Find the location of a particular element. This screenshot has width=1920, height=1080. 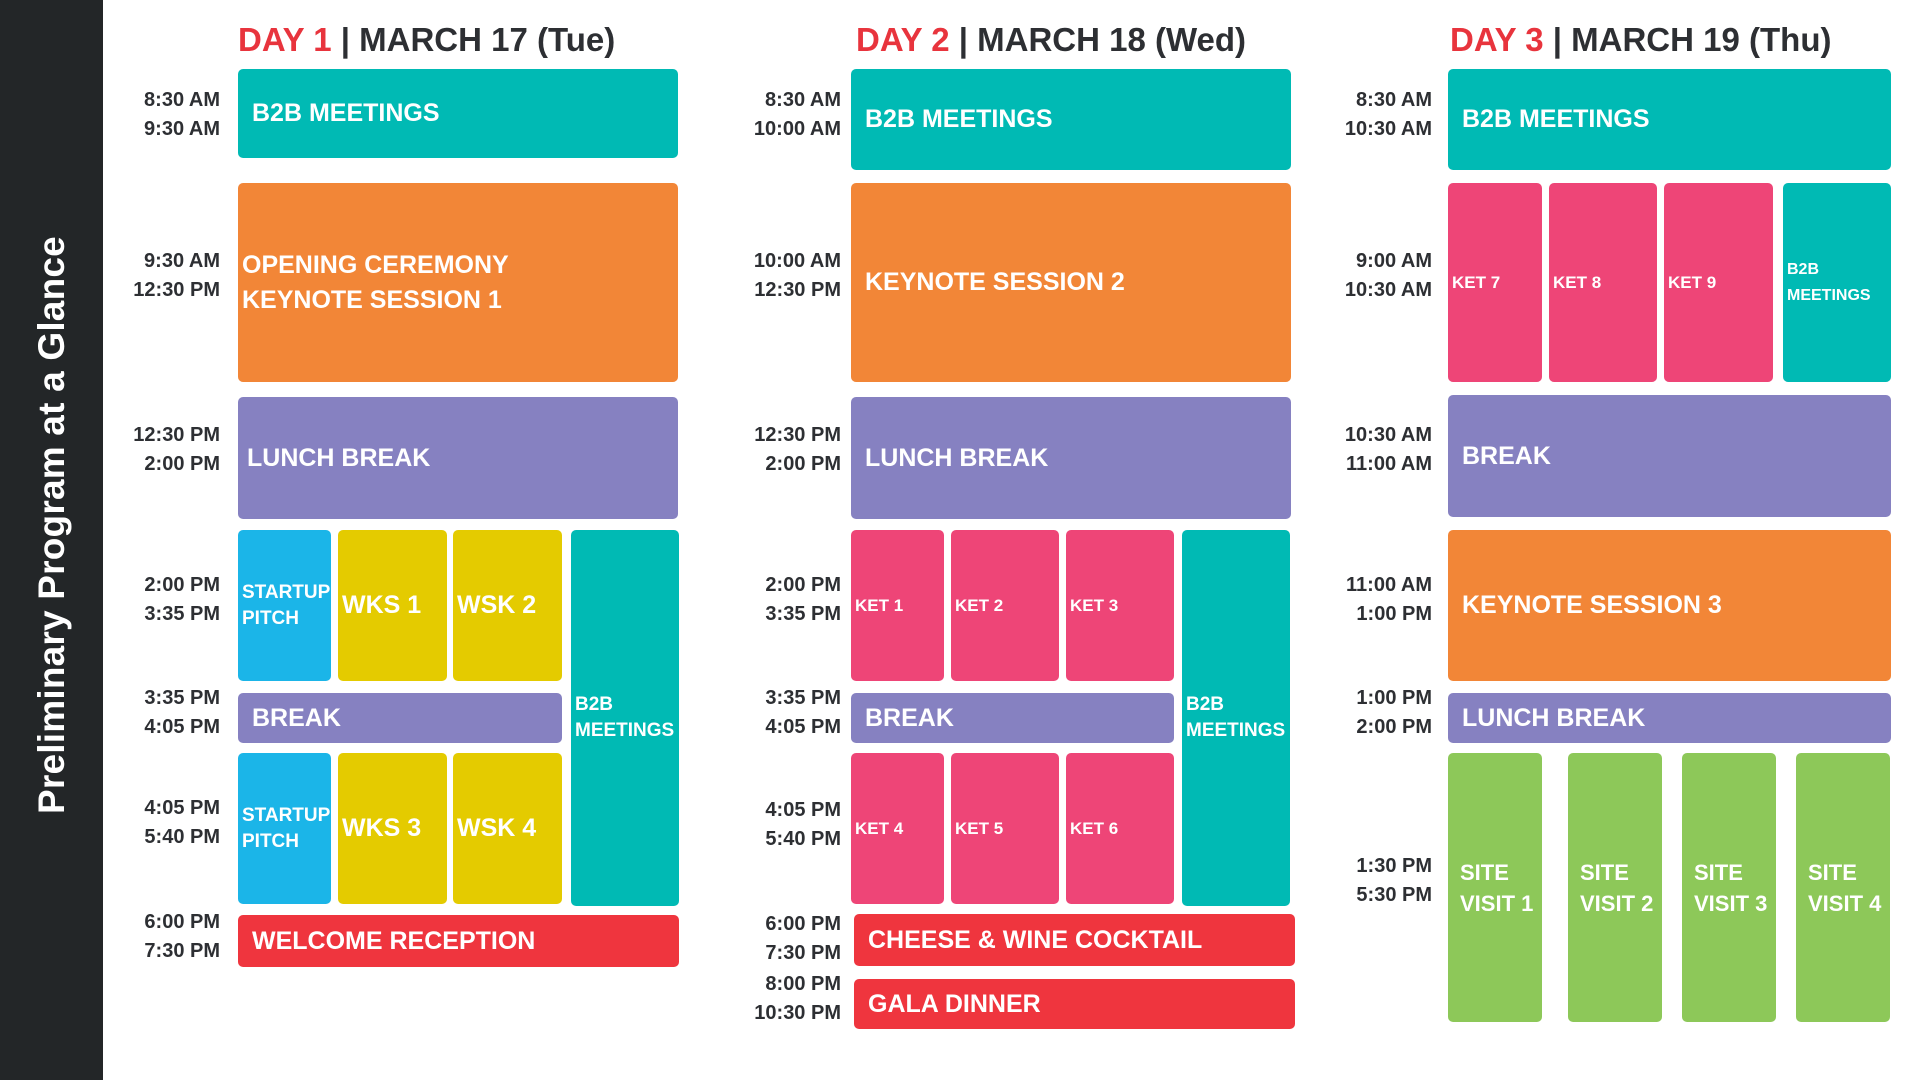

day1-heading: DAY 1 | MARCH 17 (Tue) is located at coordinates (426, 40).